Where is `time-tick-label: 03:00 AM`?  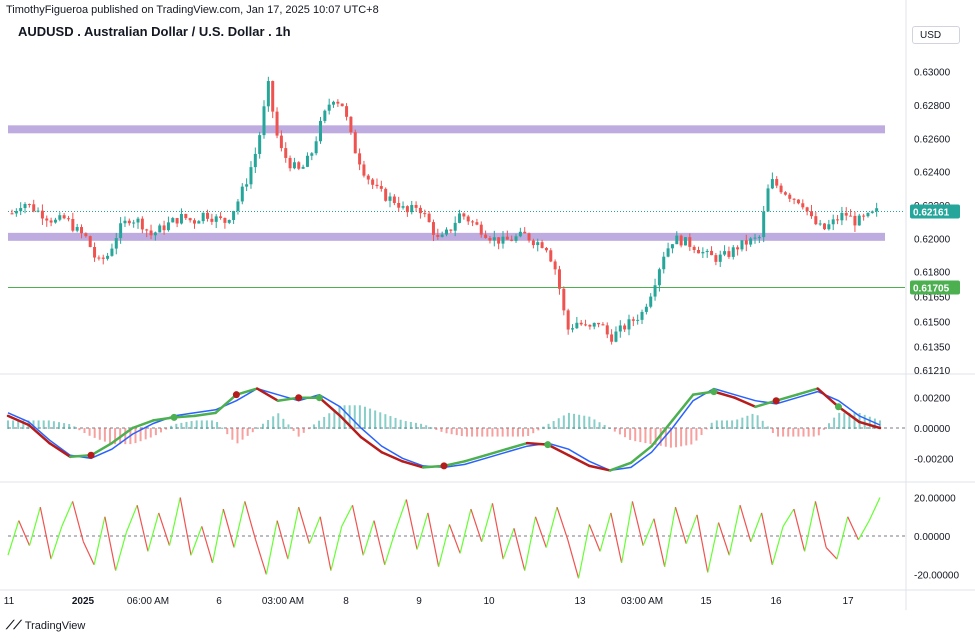 time-tick-label: 03:00 AM is located at coordinates (642, 601).